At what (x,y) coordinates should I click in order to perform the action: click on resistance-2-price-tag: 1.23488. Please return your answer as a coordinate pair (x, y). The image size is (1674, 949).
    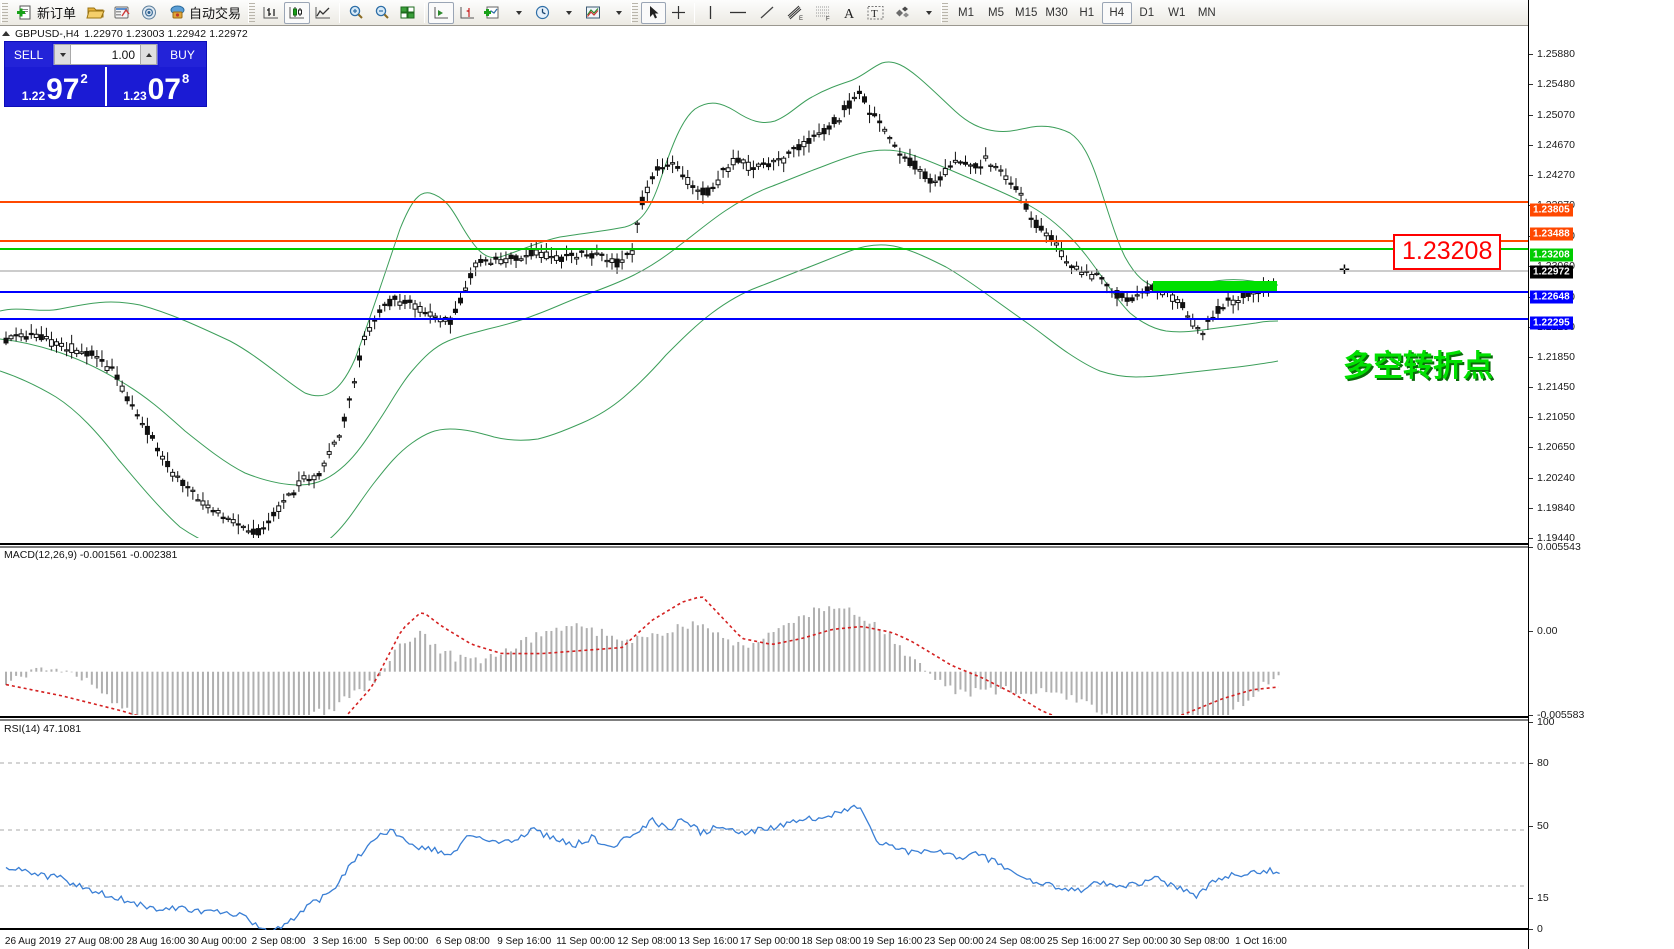
    Looking at the image, I should click on (1551, 234).